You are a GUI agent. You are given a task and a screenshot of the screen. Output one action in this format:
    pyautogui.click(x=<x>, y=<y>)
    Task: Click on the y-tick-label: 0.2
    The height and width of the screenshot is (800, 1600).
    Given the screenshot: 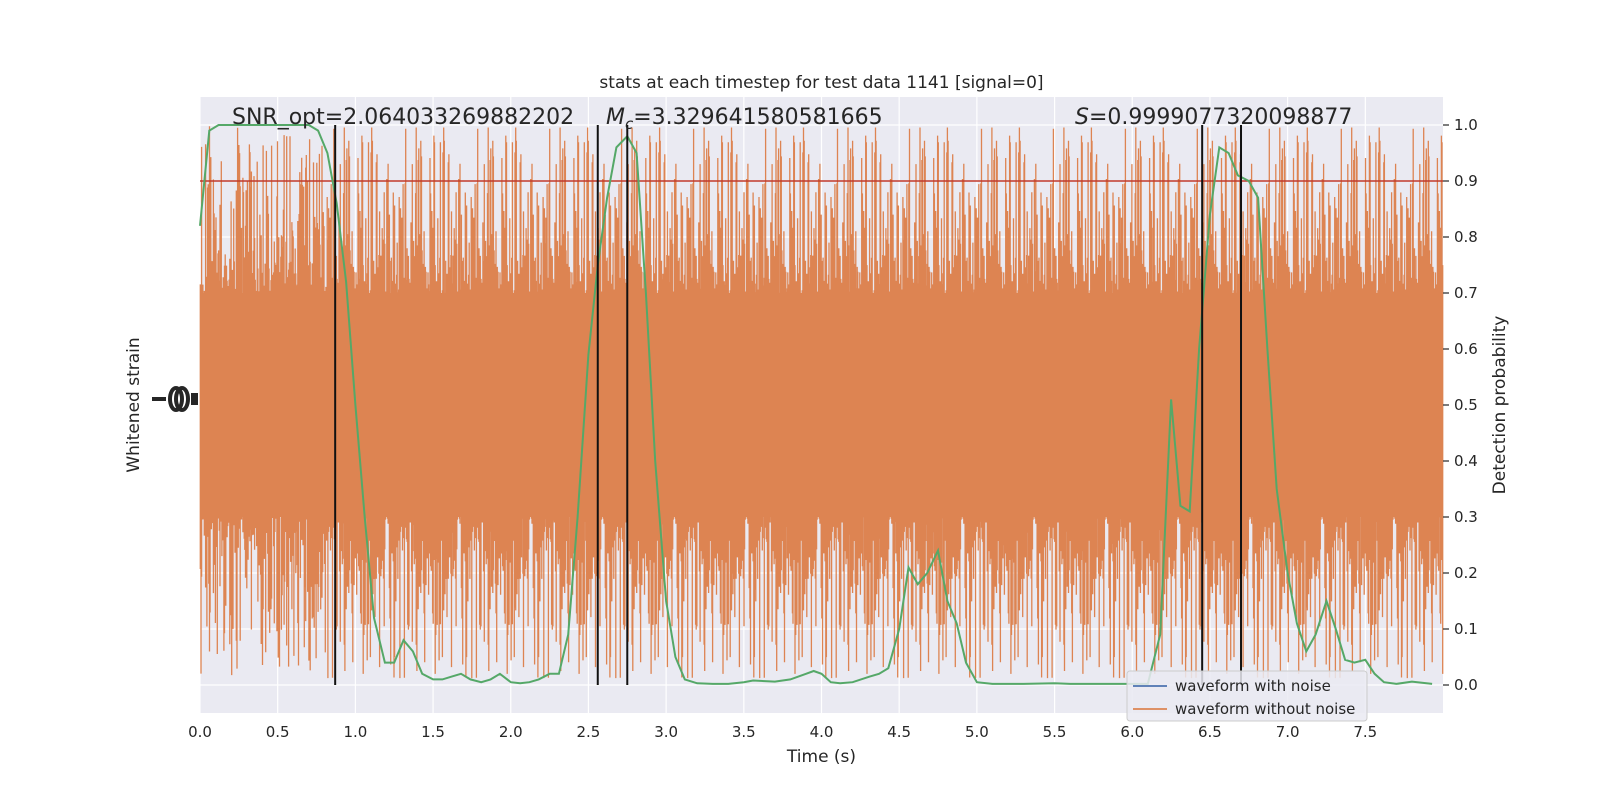 What is the action you would take?
    pyautogui.click(x=1466, y=573)
    